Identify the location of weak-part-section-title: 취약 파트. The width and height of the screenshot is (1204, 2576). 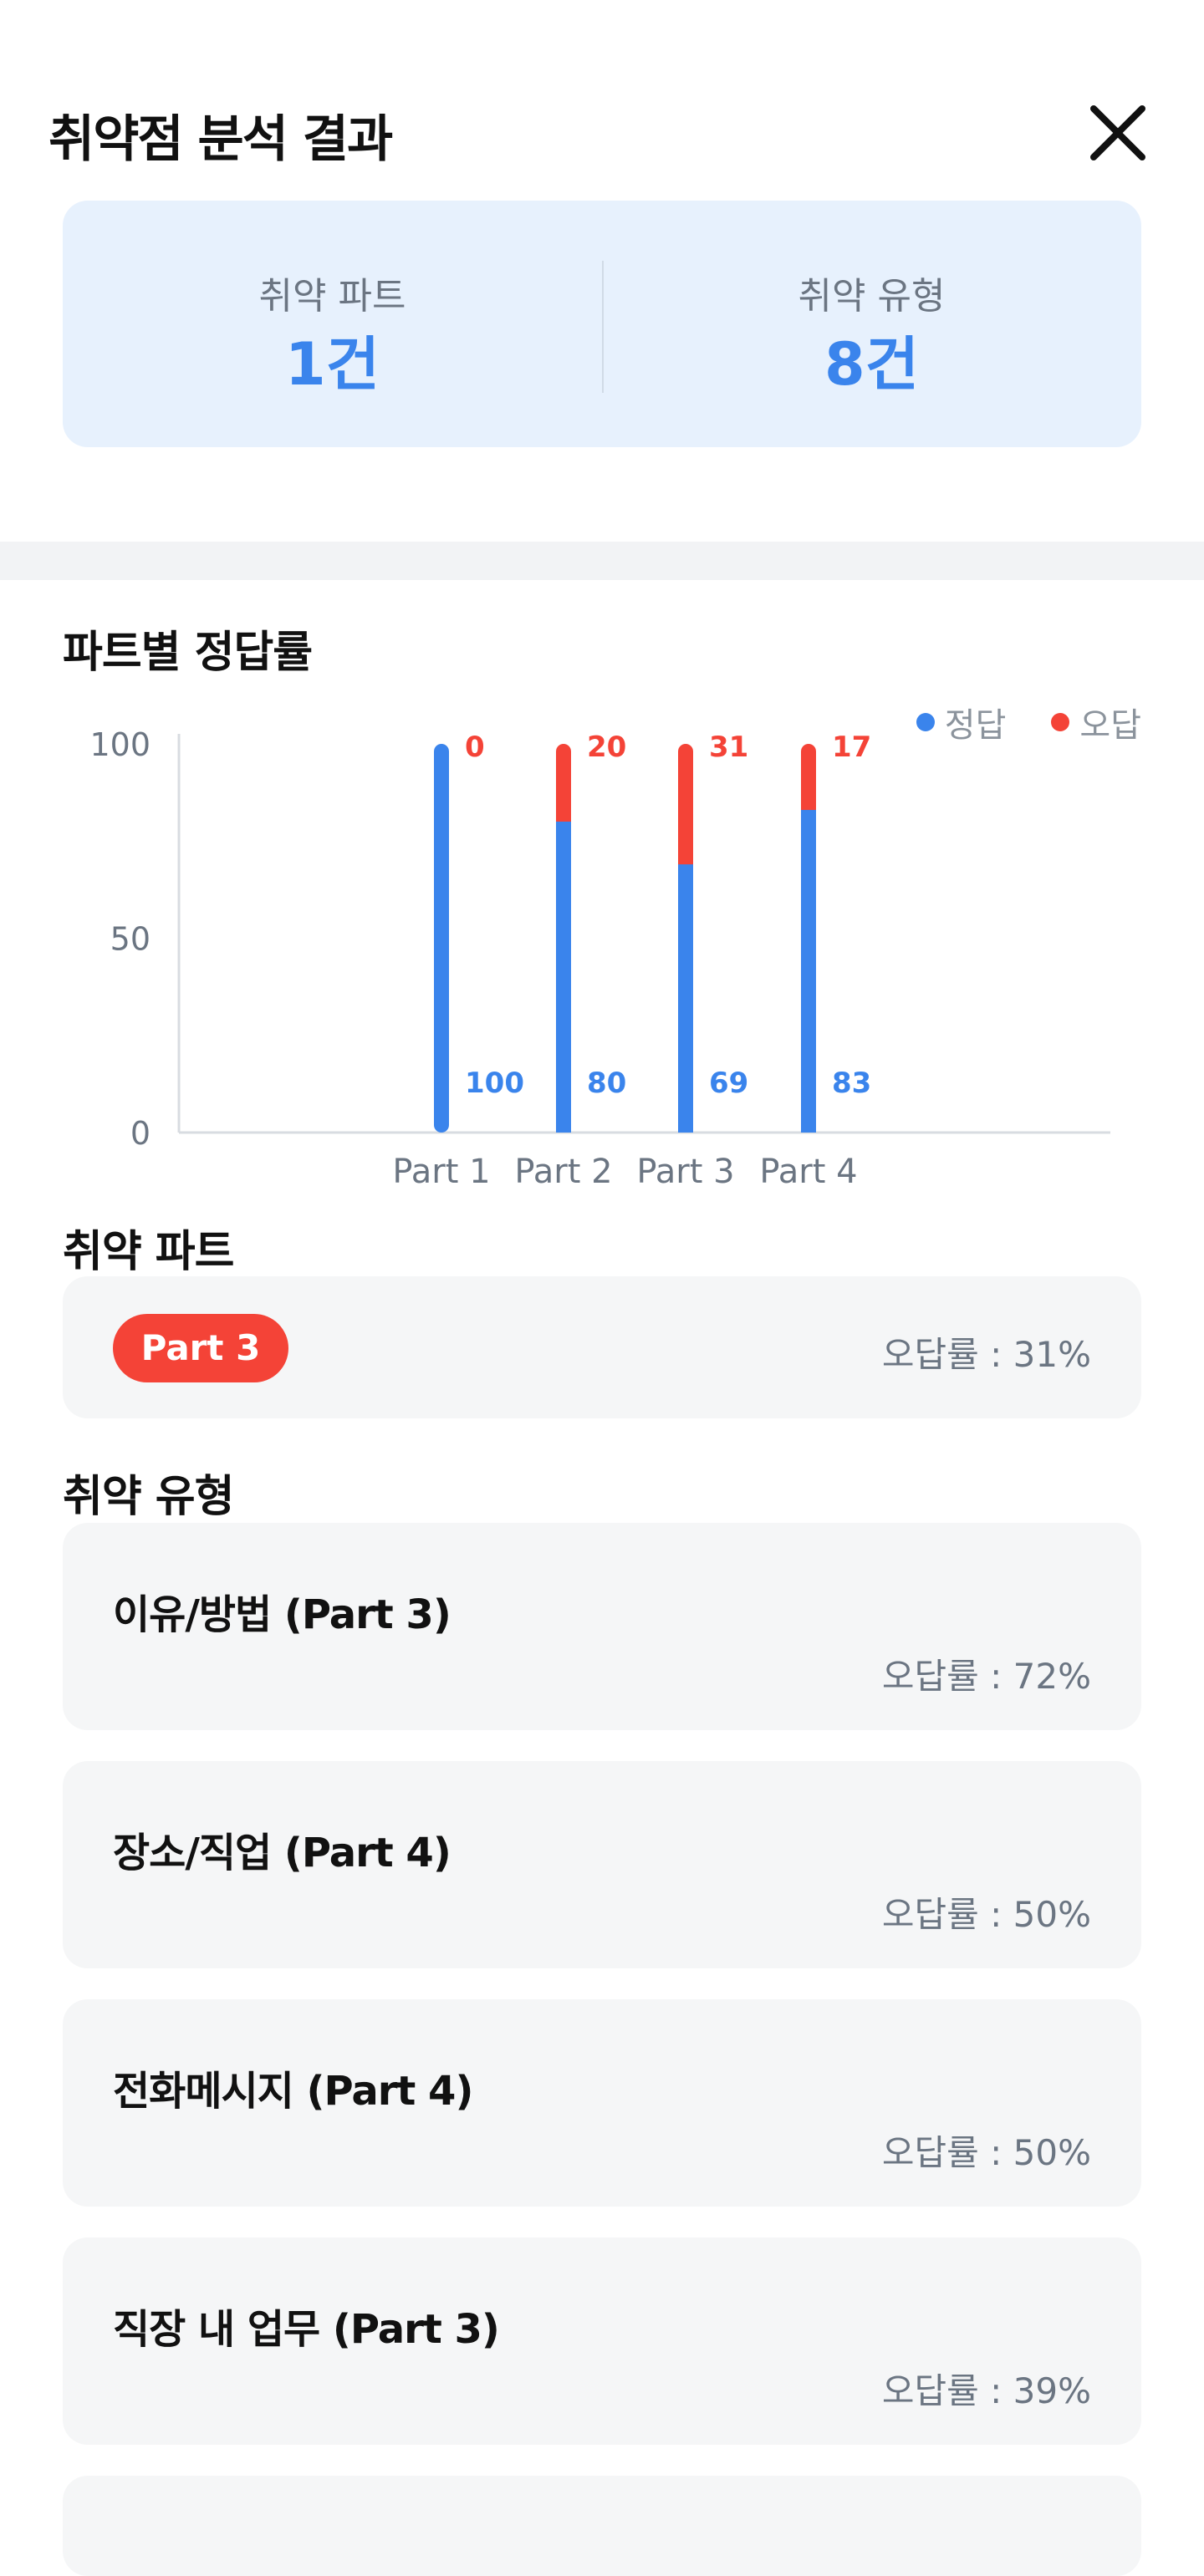
(148, 1252).